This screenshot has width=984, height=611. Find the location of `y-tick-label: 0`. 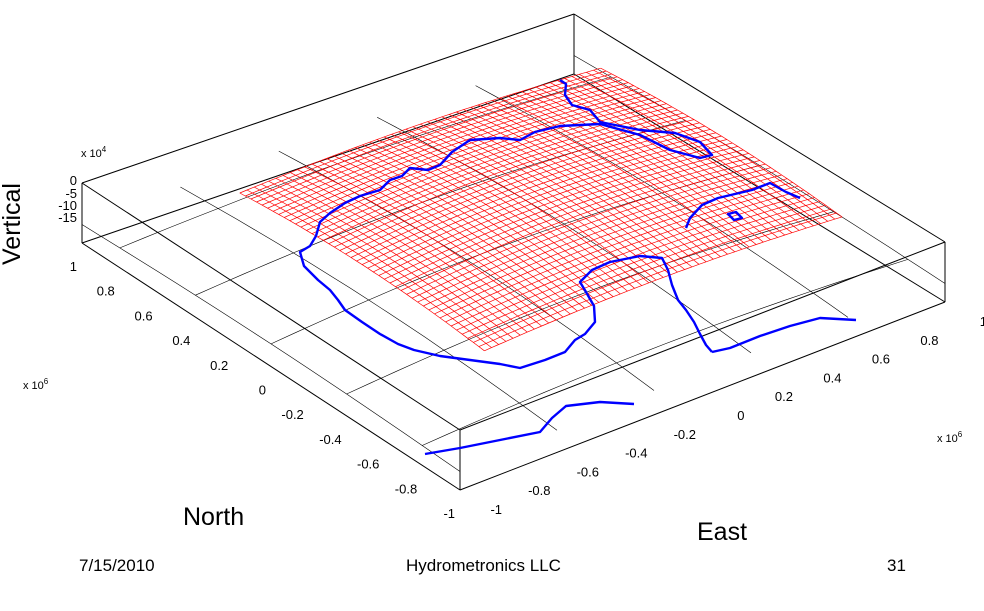

y-tick-label: 0 is located at coordinates (262, 390).